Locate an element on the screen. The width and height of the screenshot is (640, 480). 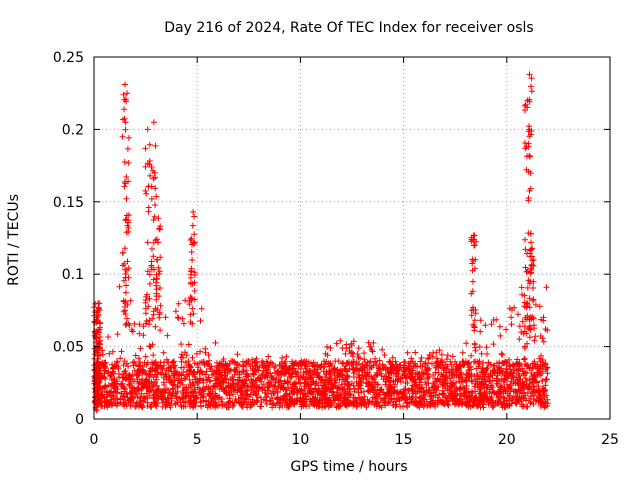
x-tick-label: 10 is located at coordinates (300, 440).